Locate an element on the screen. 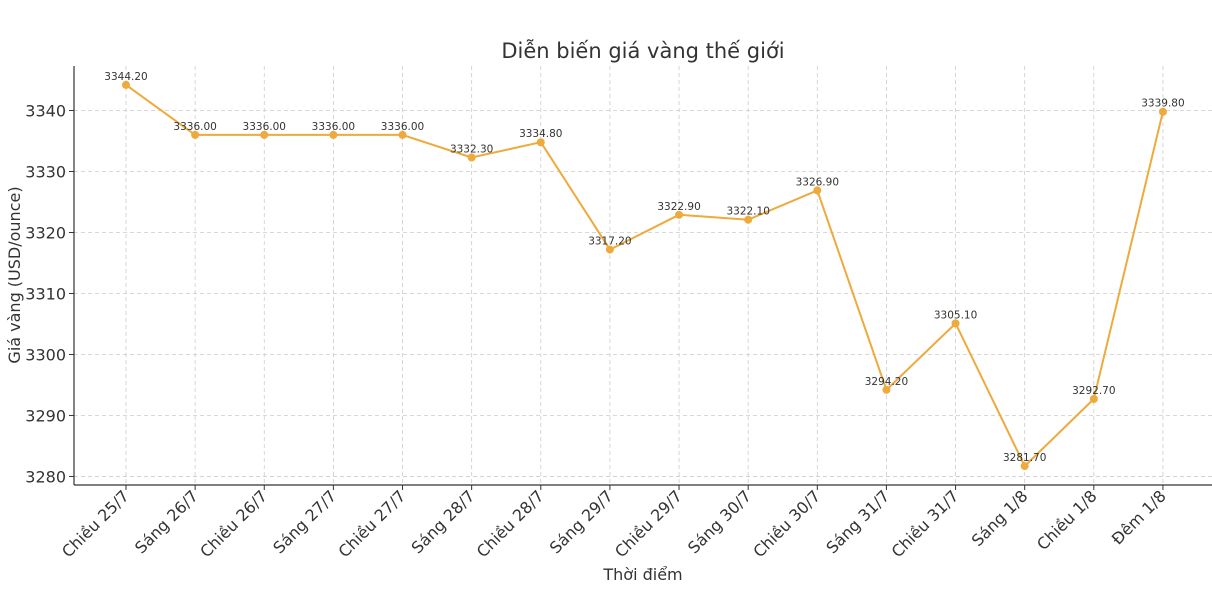 Image resolution: width=1212 pixels, height=616 pixels. x-tick-label: Chiều 29/7 is located at coordinates (648, 523).